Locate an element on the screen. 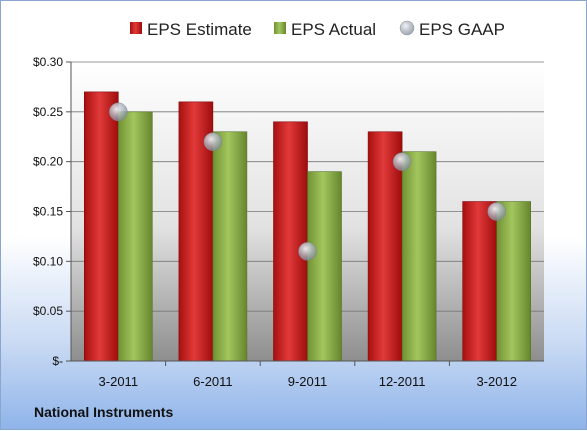 Image resolution: width=587 pixels, height=431 pixels. y-axis-ticks: $- $0.05 $0.10 $0.15 $0.20 $0.25 $0.30 is located at coordinates (52, 211).